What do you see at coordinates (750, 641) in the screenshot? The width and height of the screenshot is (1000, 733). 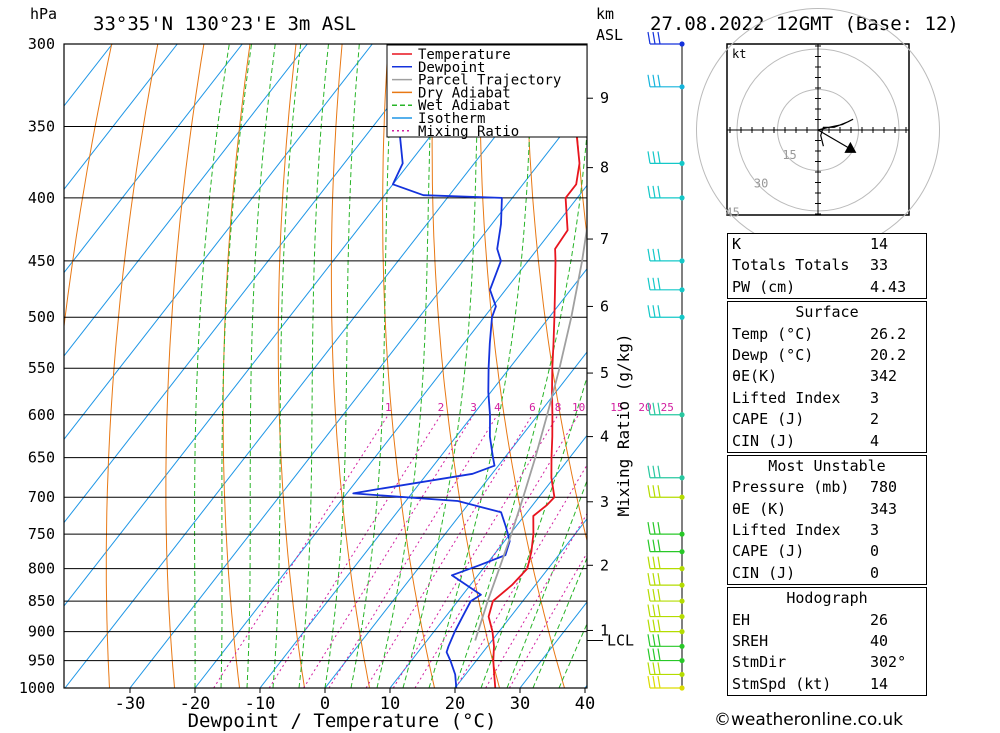 I see `index-label: SREH` at bounding box center [750, 641].